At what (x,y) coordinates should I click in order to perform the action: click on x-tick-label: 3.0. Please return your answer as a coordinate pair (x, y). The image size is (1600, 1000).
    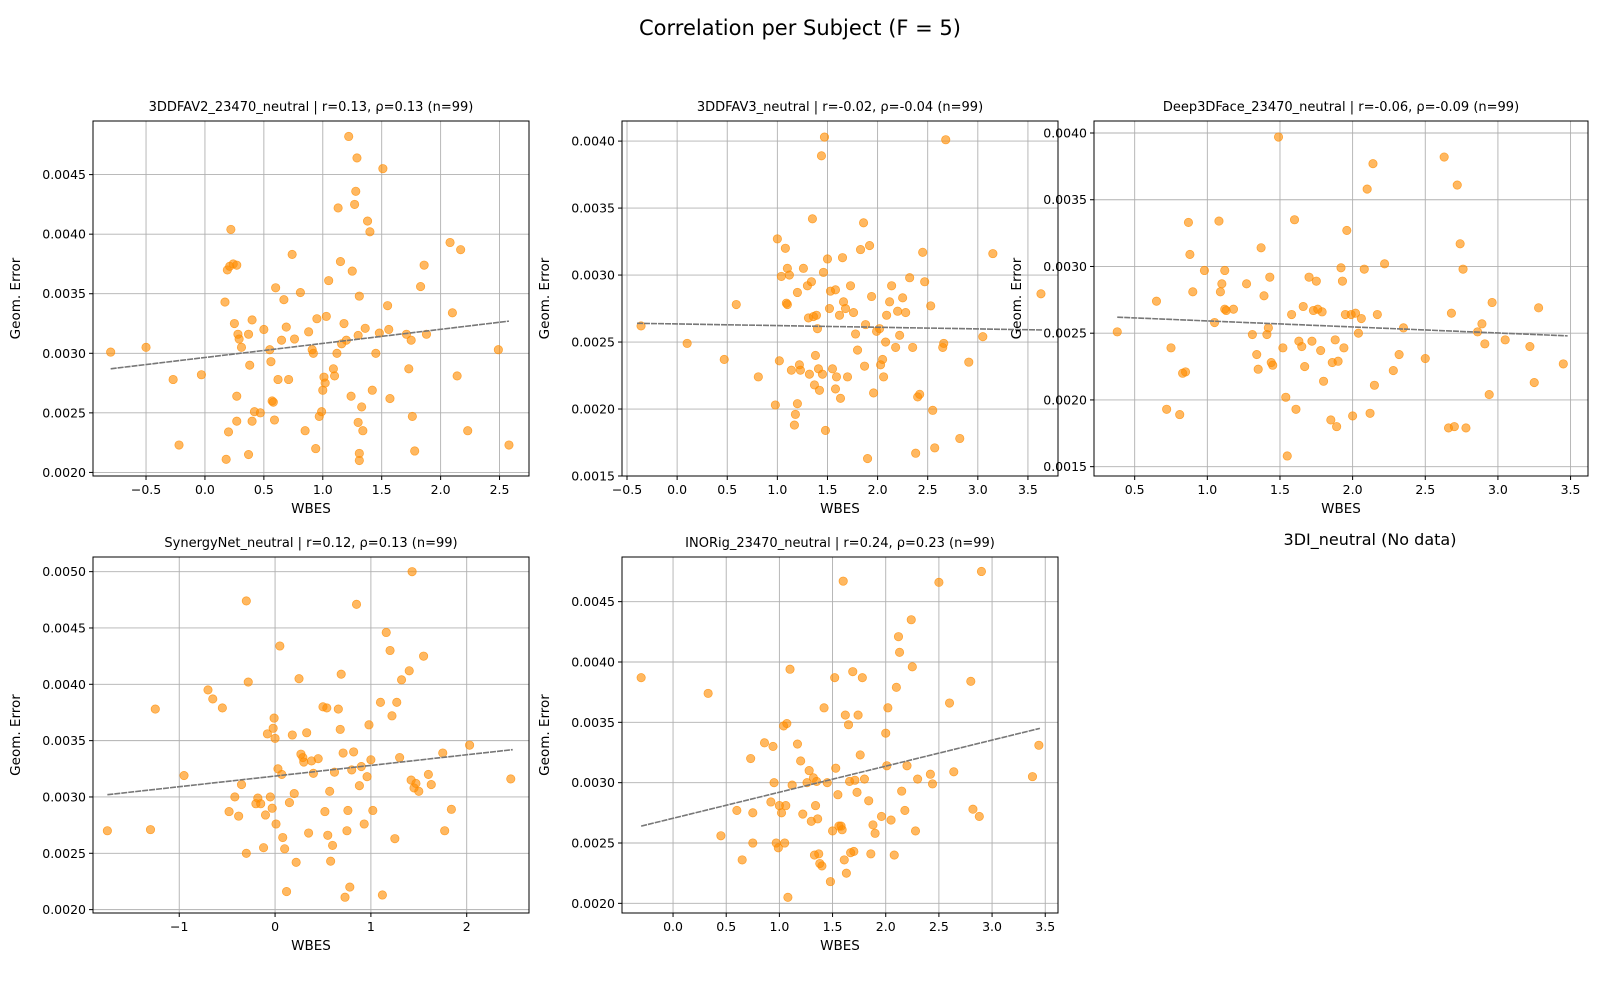
    Looking at the image, I should click on (1498, 489).